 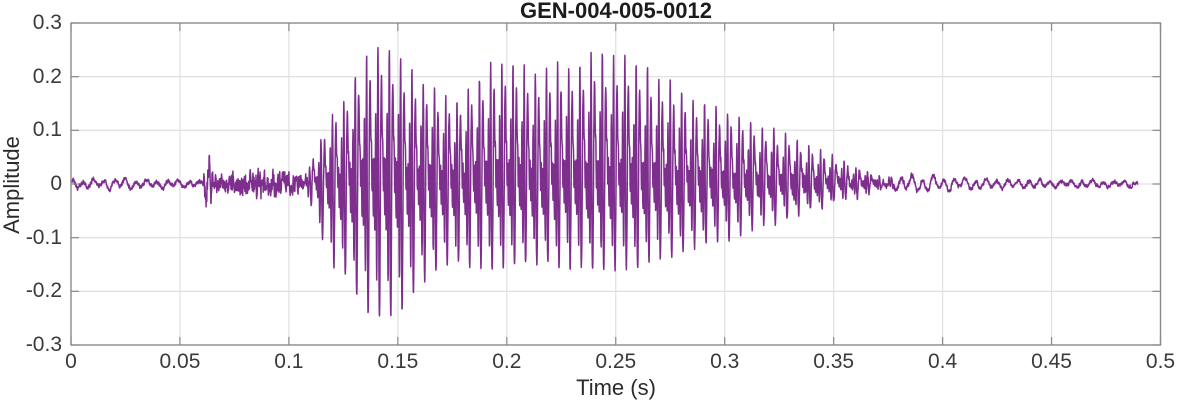 What do you see at coordinates (1160, 361) in the screenshot?
I see `x-tick-label: 0.5` at bounding box center [1160, 361].